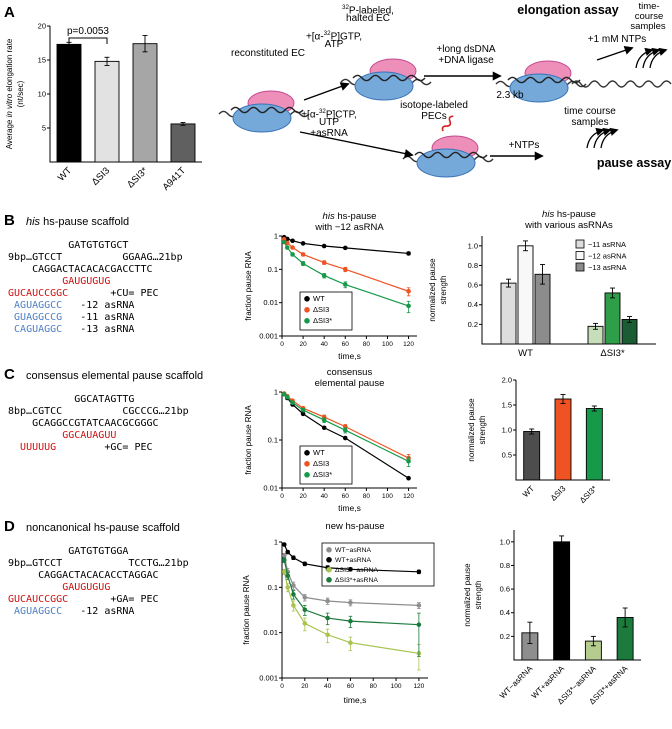  Describe the element at coordinates (20, 93) in the screenshot. I see `svg-text: (nt/sec)` at that location.